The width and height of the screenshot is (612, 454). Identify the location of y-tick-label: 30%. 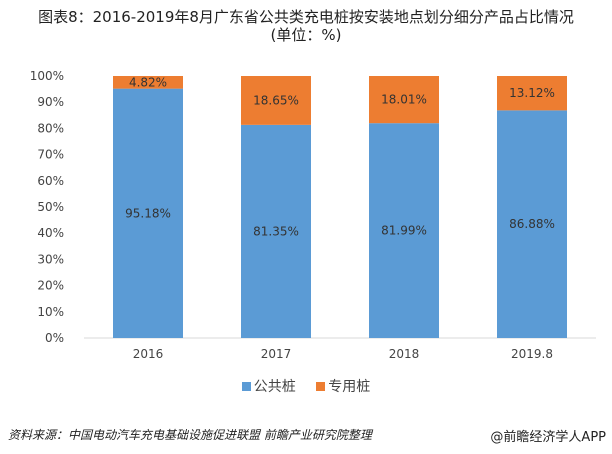
(50, 259).